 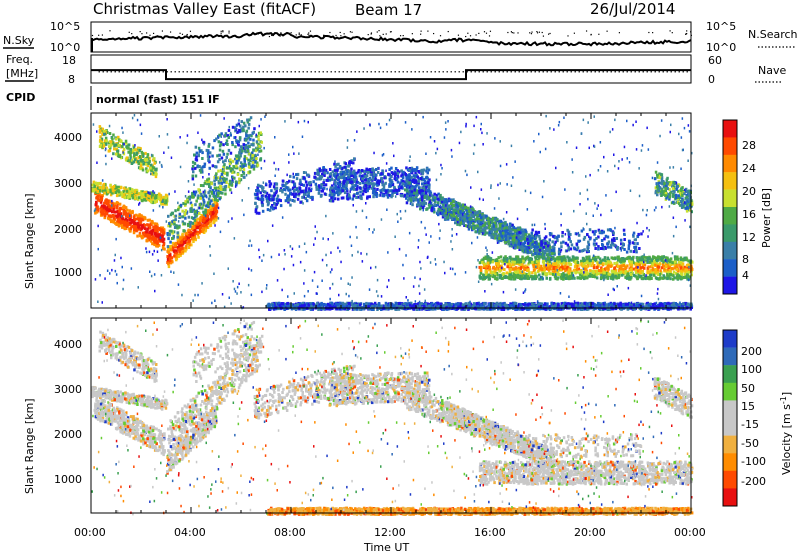 I want to click on nsky-trace, so click(x=391, y=39).